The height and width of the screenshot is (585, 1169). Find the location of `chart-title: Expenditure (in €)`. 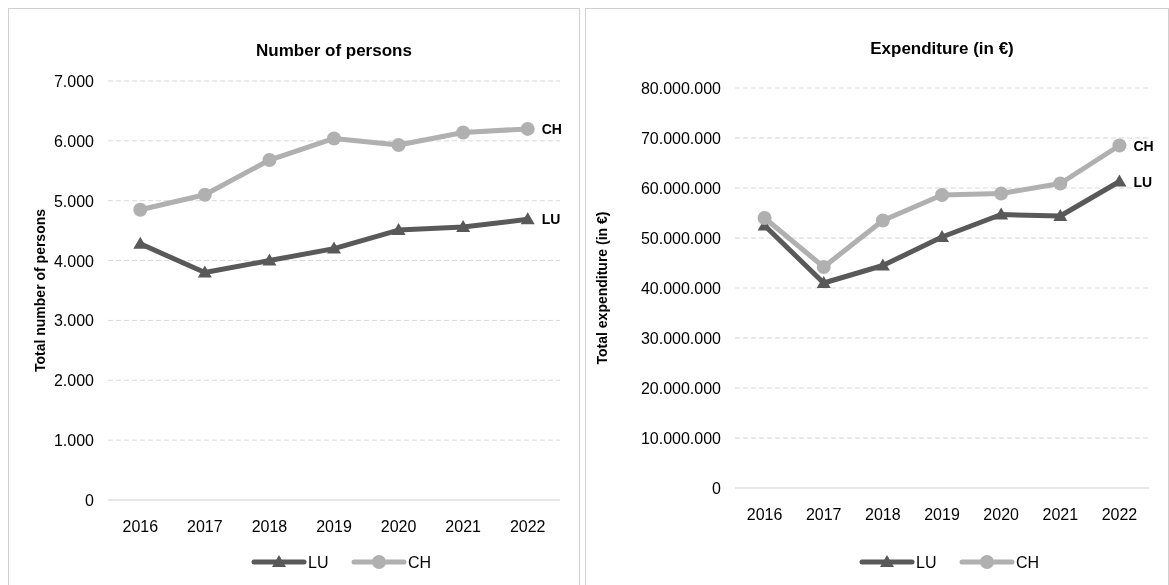

chart-title: Expenditure (in €) is located at coordinates (942, 48).